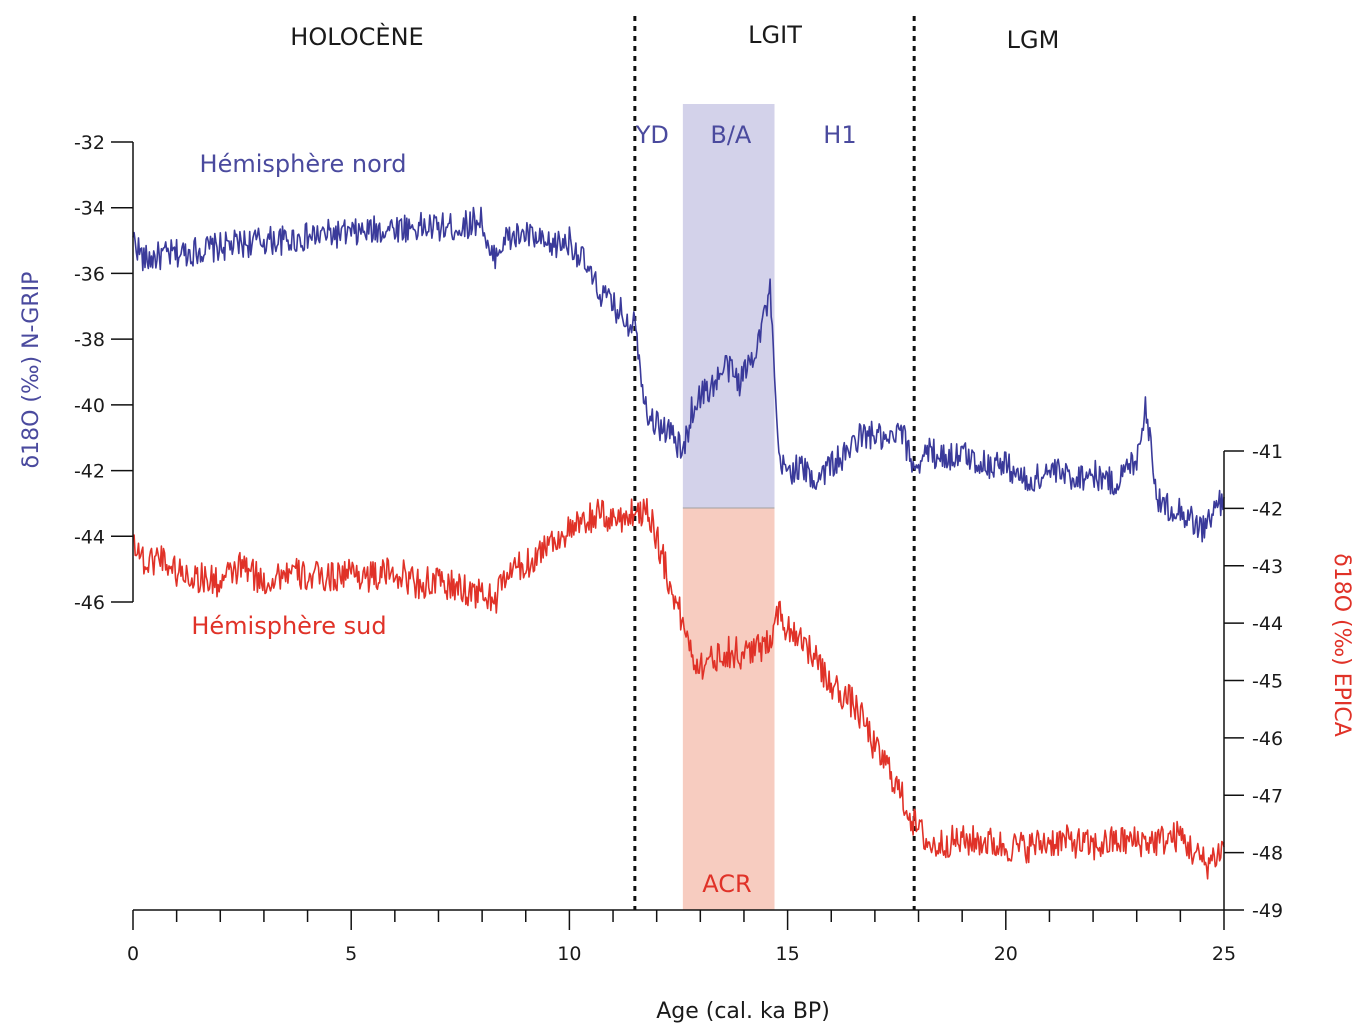 The width and height of the screenshot is (1359, 1024). What do you see at coordinates (1224, 954) in the screenshot?
I see `x-tick-label-25: 25` at bounding box center [1224, 954].